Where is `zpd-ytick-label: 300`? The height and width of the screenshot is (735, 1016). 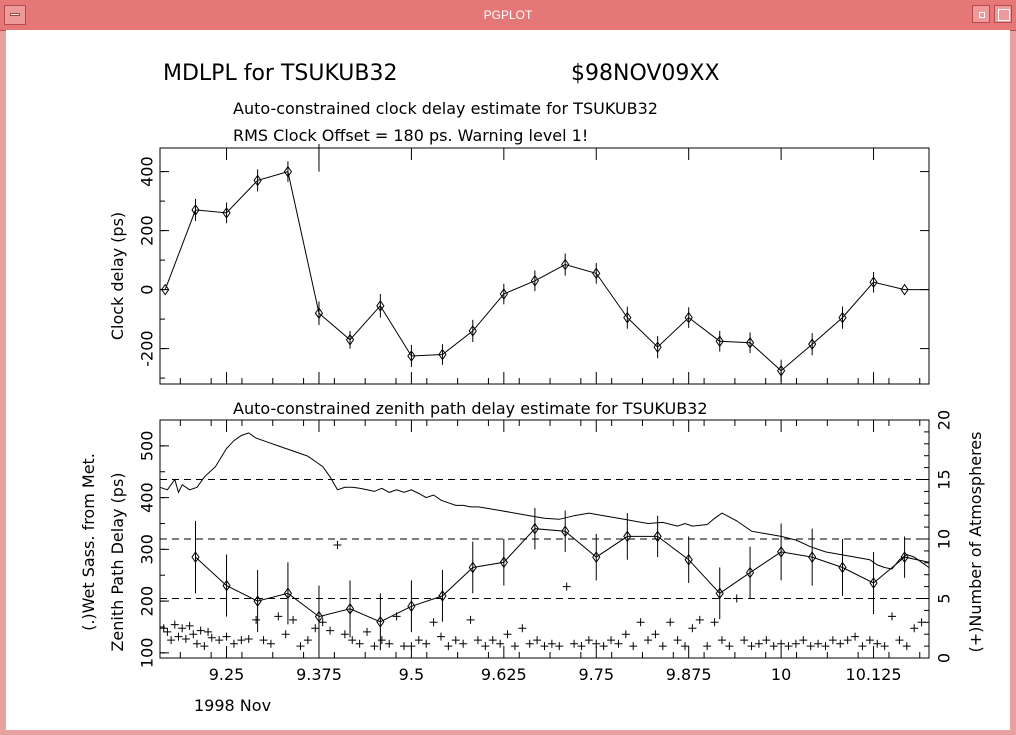
zpd-ytick-label: 300 is located at coordinates (147, 549).